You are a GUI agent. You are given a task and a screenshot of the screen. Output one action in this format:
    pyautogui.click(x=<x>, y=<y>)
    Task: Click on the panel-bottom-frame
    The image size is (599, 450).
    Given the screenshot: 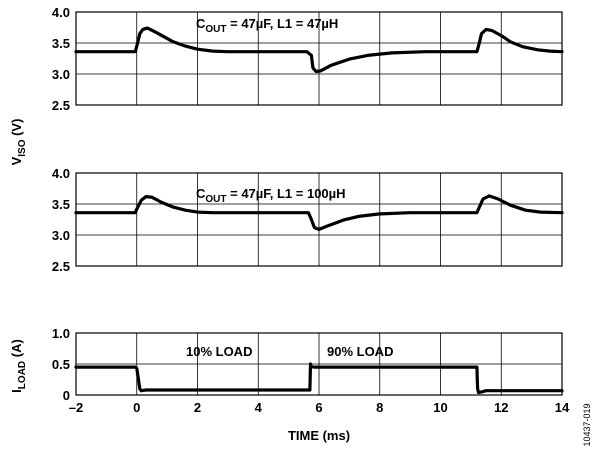 What is the action you would take?
    pyautogui.click(x=319, y=364)
    